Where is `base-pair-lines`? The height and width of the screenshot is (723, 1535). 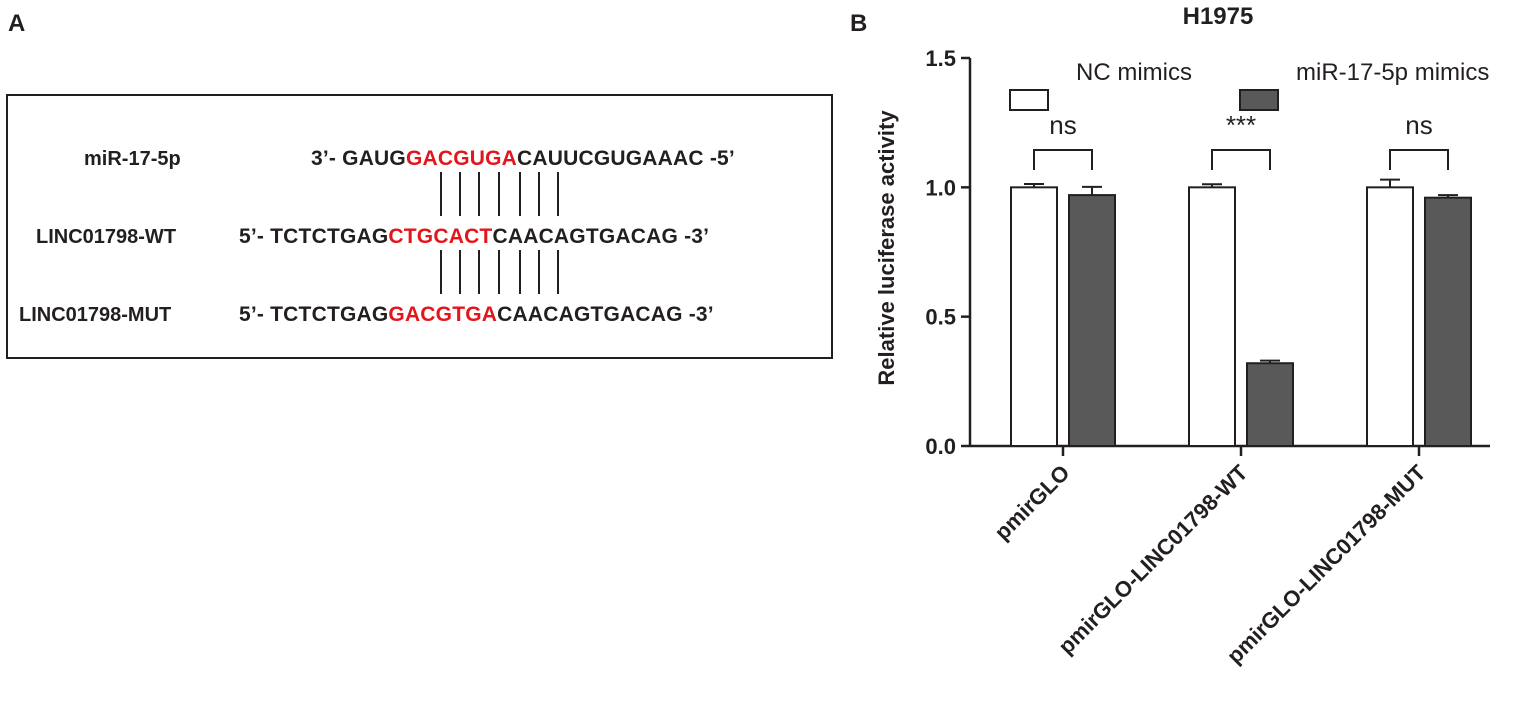 base-pair-lines is located at coordinates (499, 233).